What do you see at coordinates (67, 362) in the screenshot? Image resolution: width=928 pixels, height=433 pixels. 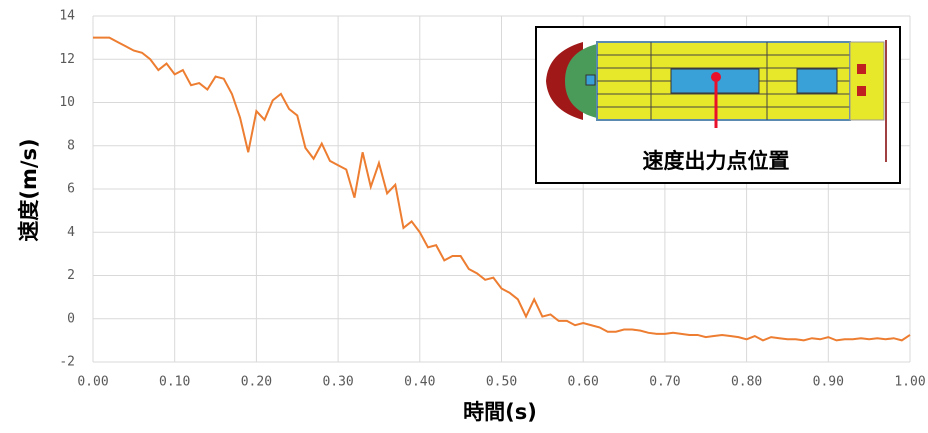 I see `y-tick-label: -2` at bounding box center [67, 362].